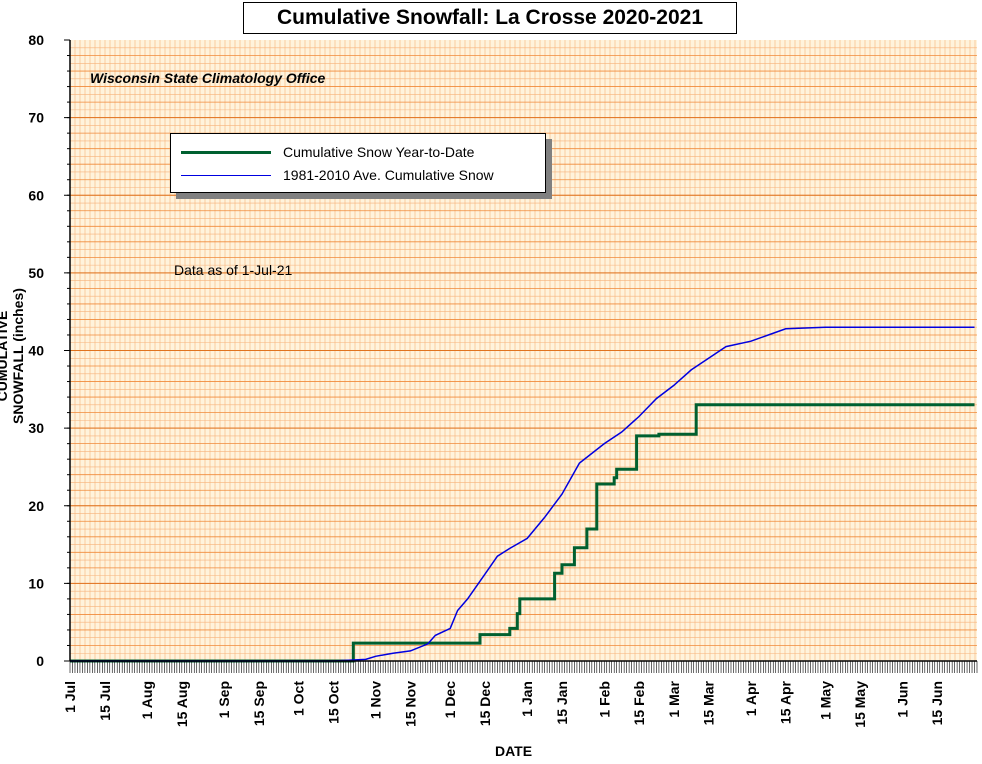 Image resolution: width=982 pixels, height=764 pixels. What do you see at coordinates (379, 152) in the screenshot?
I see `legend-label-ytd: Cumulative Snow Year-to-Date` at bounding box center [379, 152].